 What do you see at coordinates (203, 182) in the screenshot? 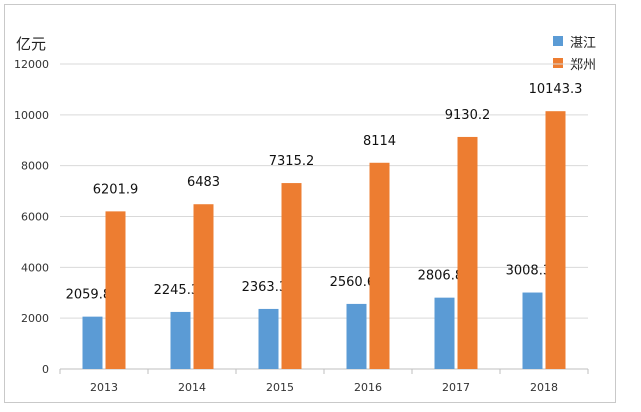
I see `data-label: 6483` at bounding box center [203, 182].